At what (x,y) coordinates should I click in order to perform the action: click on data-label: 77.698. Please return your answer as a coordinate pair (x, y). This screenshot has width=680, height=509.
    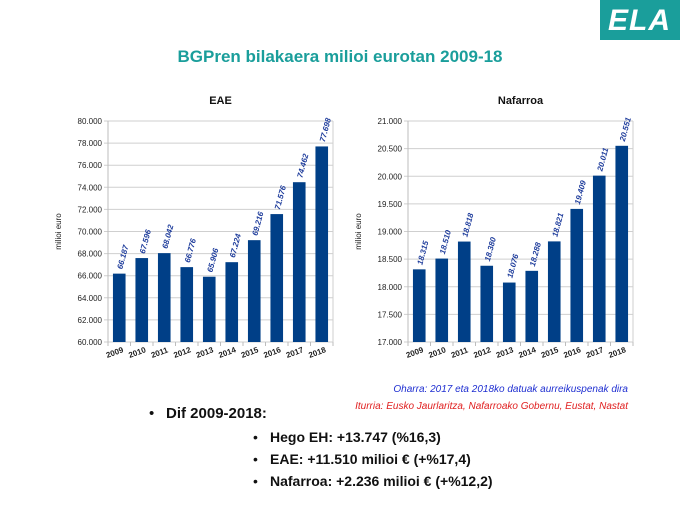
    Looking at the image, I should click on (325, 129).